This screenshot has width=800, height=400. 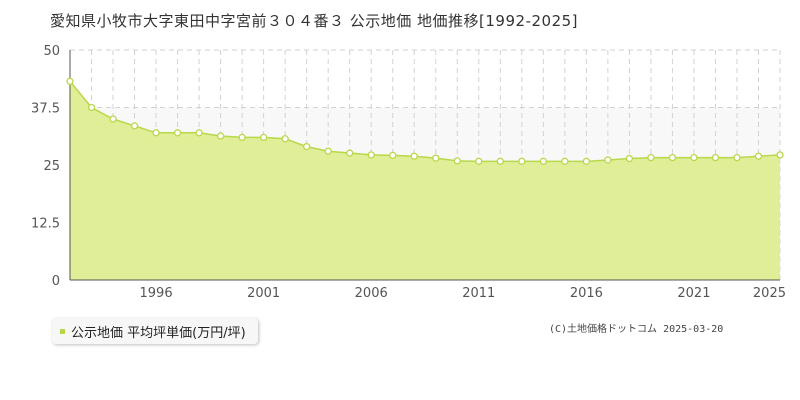 I want to click on legend-label: 公示地価 平均坪単価(万円/坪), so click(x=158, y=333).